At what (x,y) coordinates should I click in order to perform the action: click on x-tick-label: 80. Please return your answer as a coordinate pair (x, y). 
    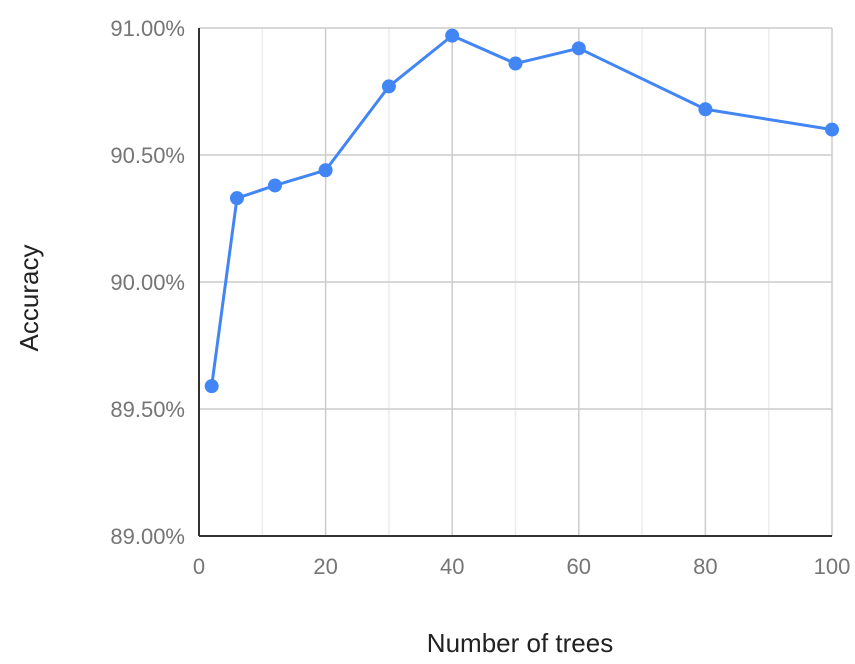
    Looking at the image, I should click on (705, 566).